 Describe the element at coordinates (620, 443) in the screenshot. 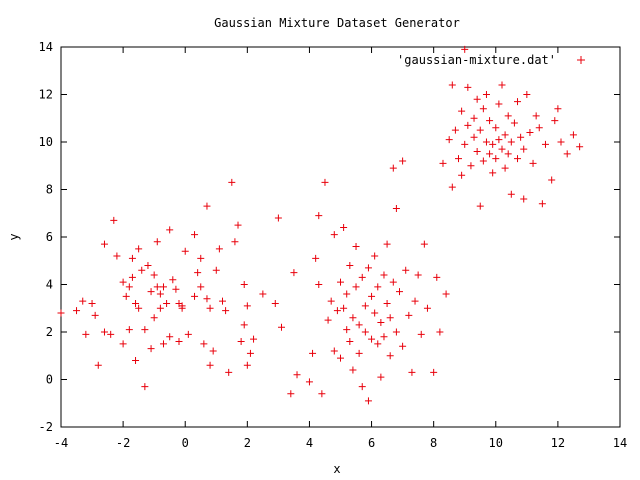

I see `x-tick-label: 14` at that location.